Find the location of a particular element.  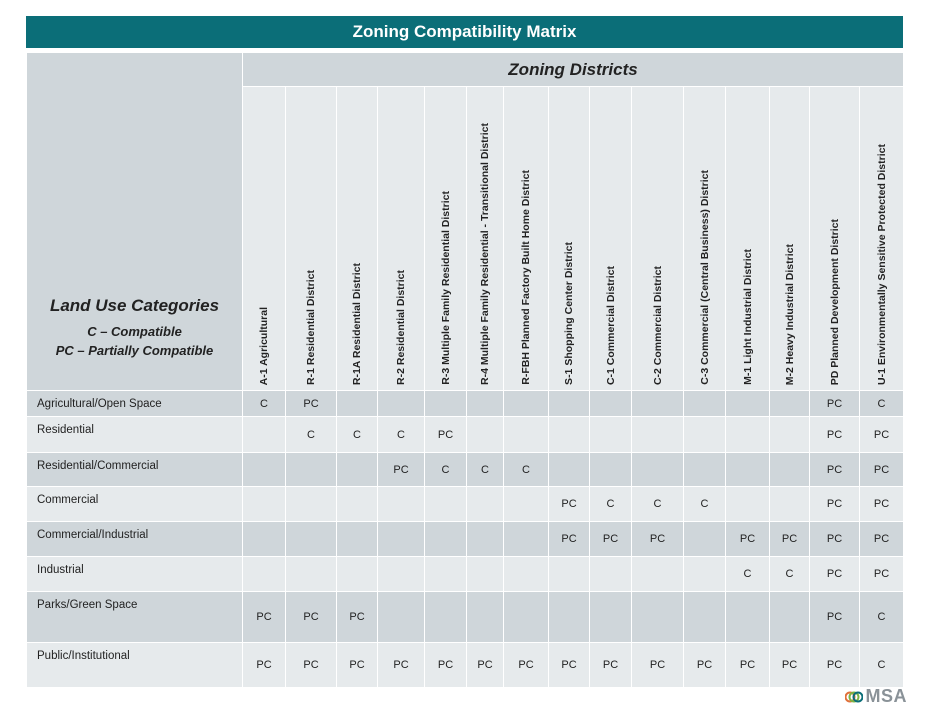

column-header: S-1 Shopping Center District is located at coordinates (569, 238).